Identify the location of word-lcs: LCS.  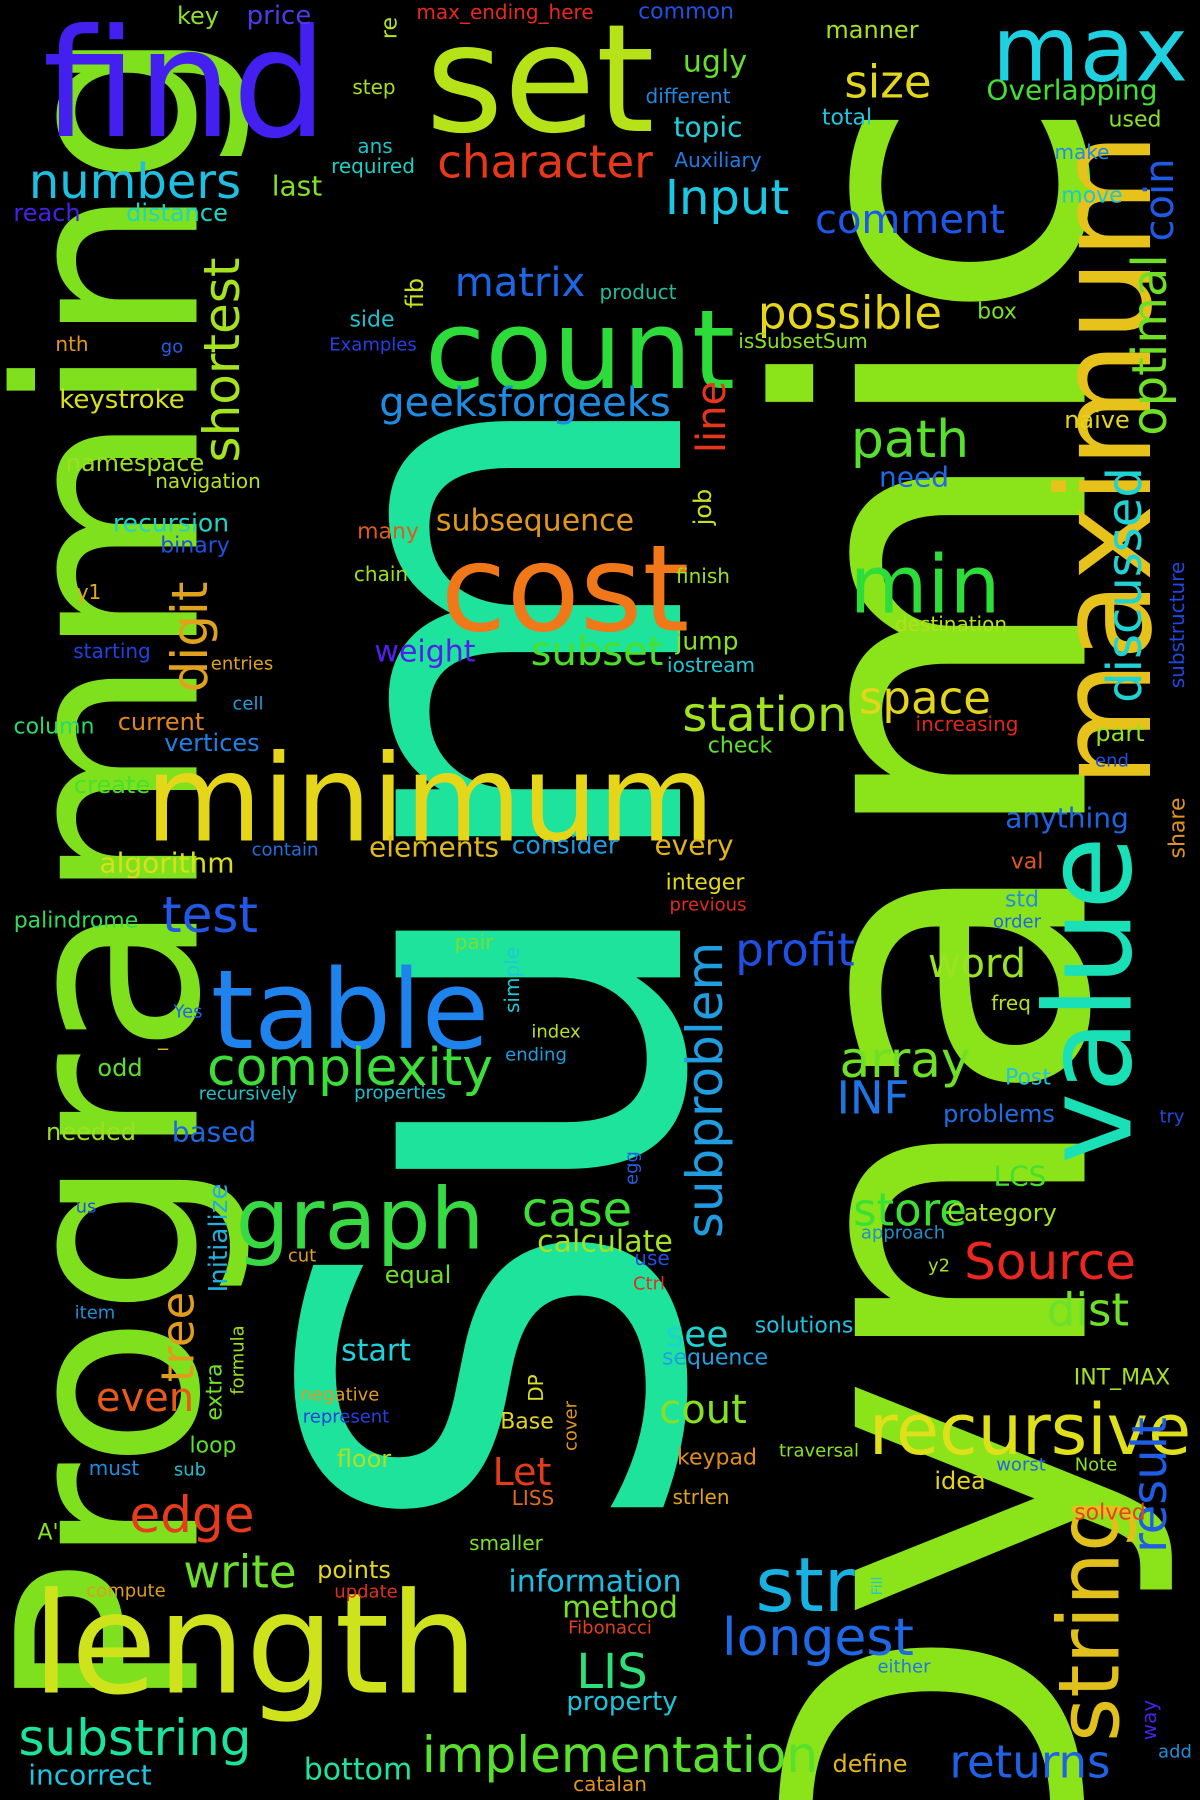
(1020, 1176).